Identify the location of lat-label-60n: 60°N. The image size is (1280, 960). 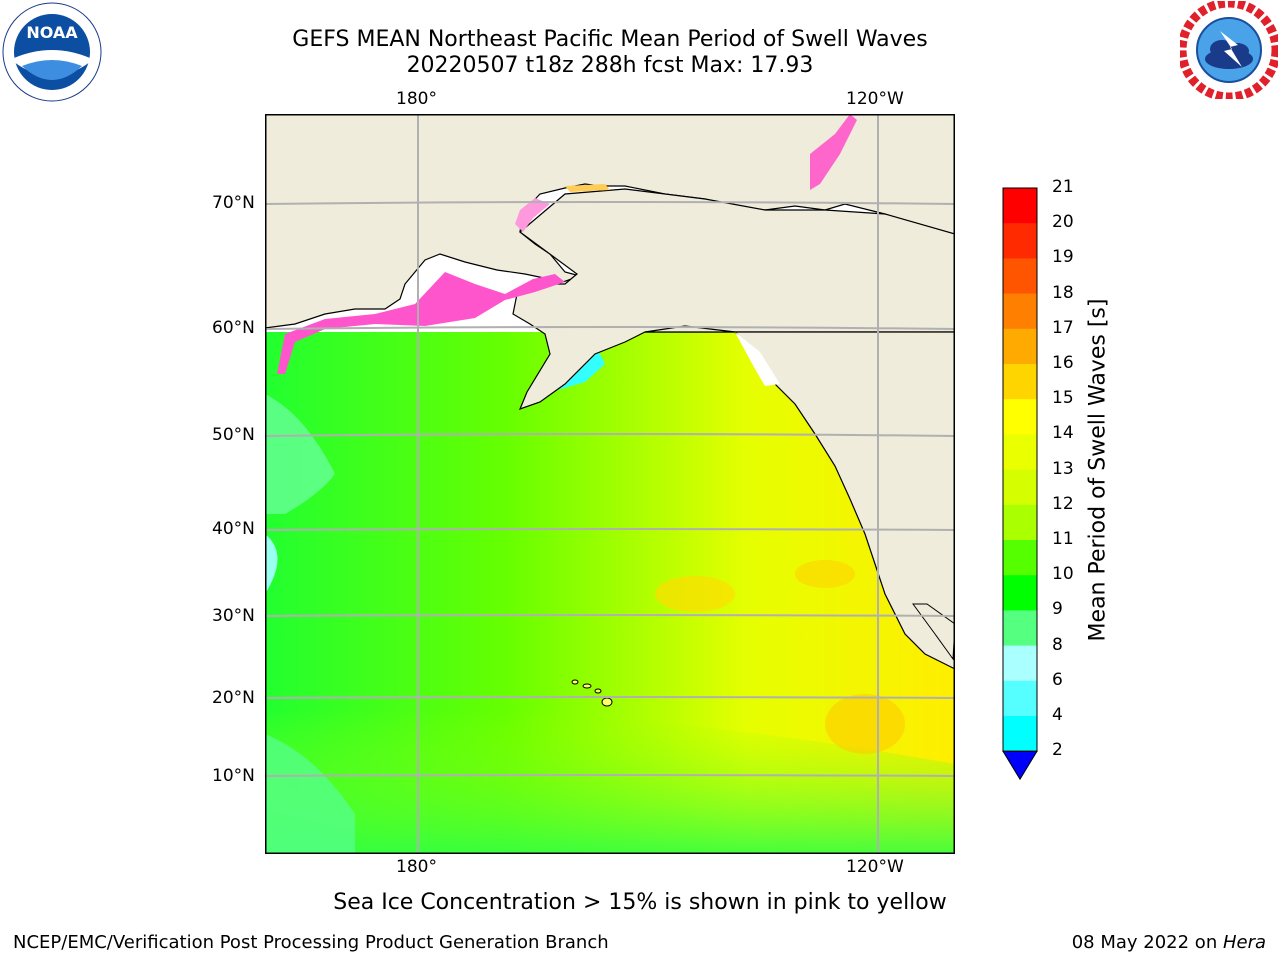
(233, 328).